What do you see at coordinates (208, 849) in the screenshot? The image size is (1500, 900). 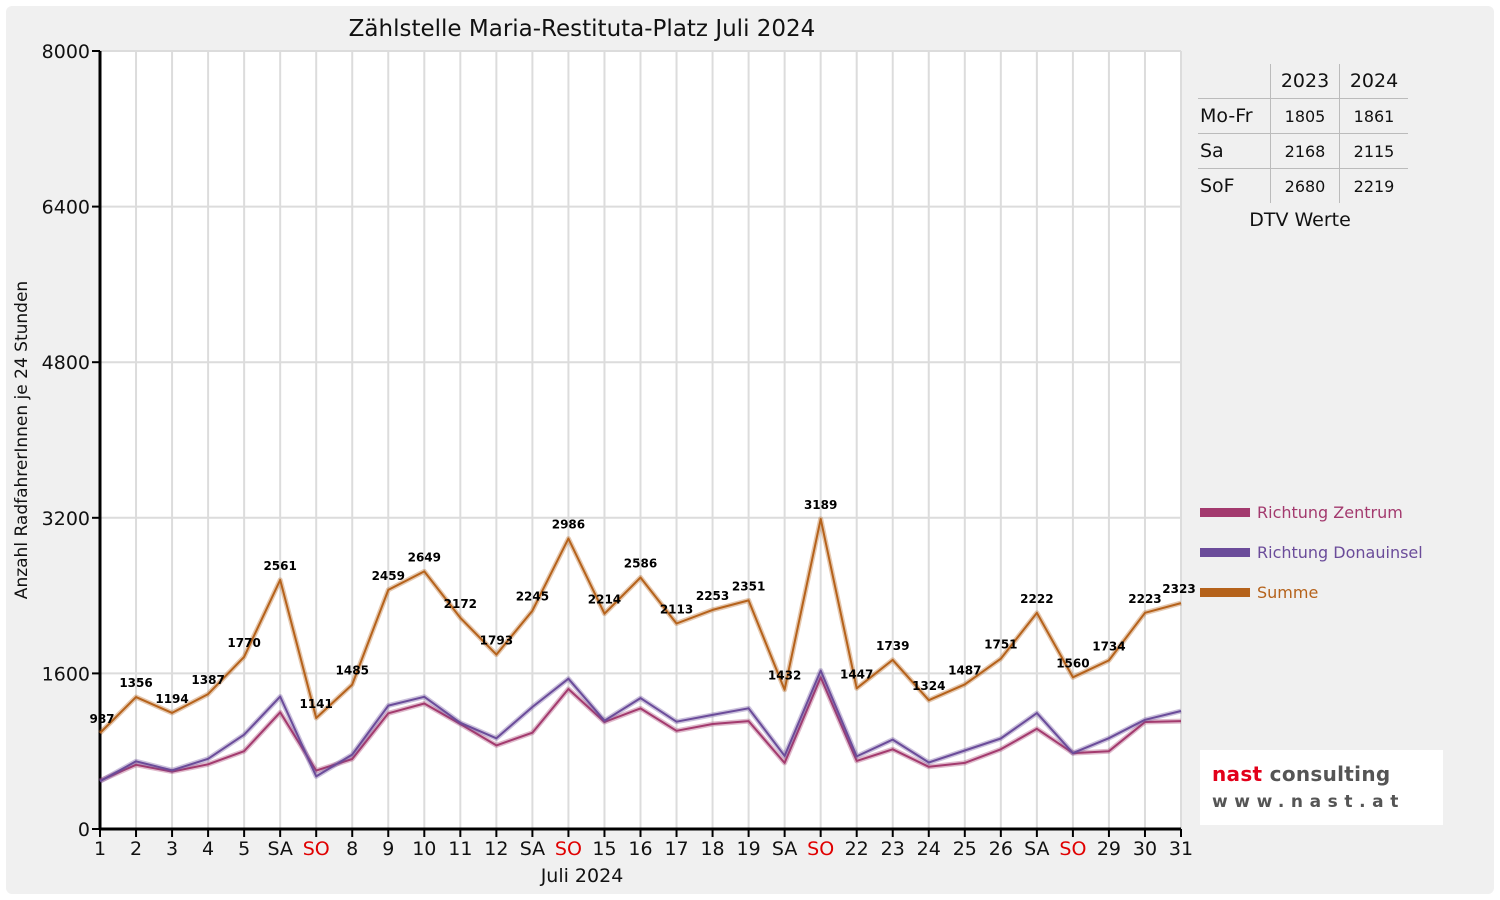 I see `x-tick-label: 4` at bounding box center [208, 849].